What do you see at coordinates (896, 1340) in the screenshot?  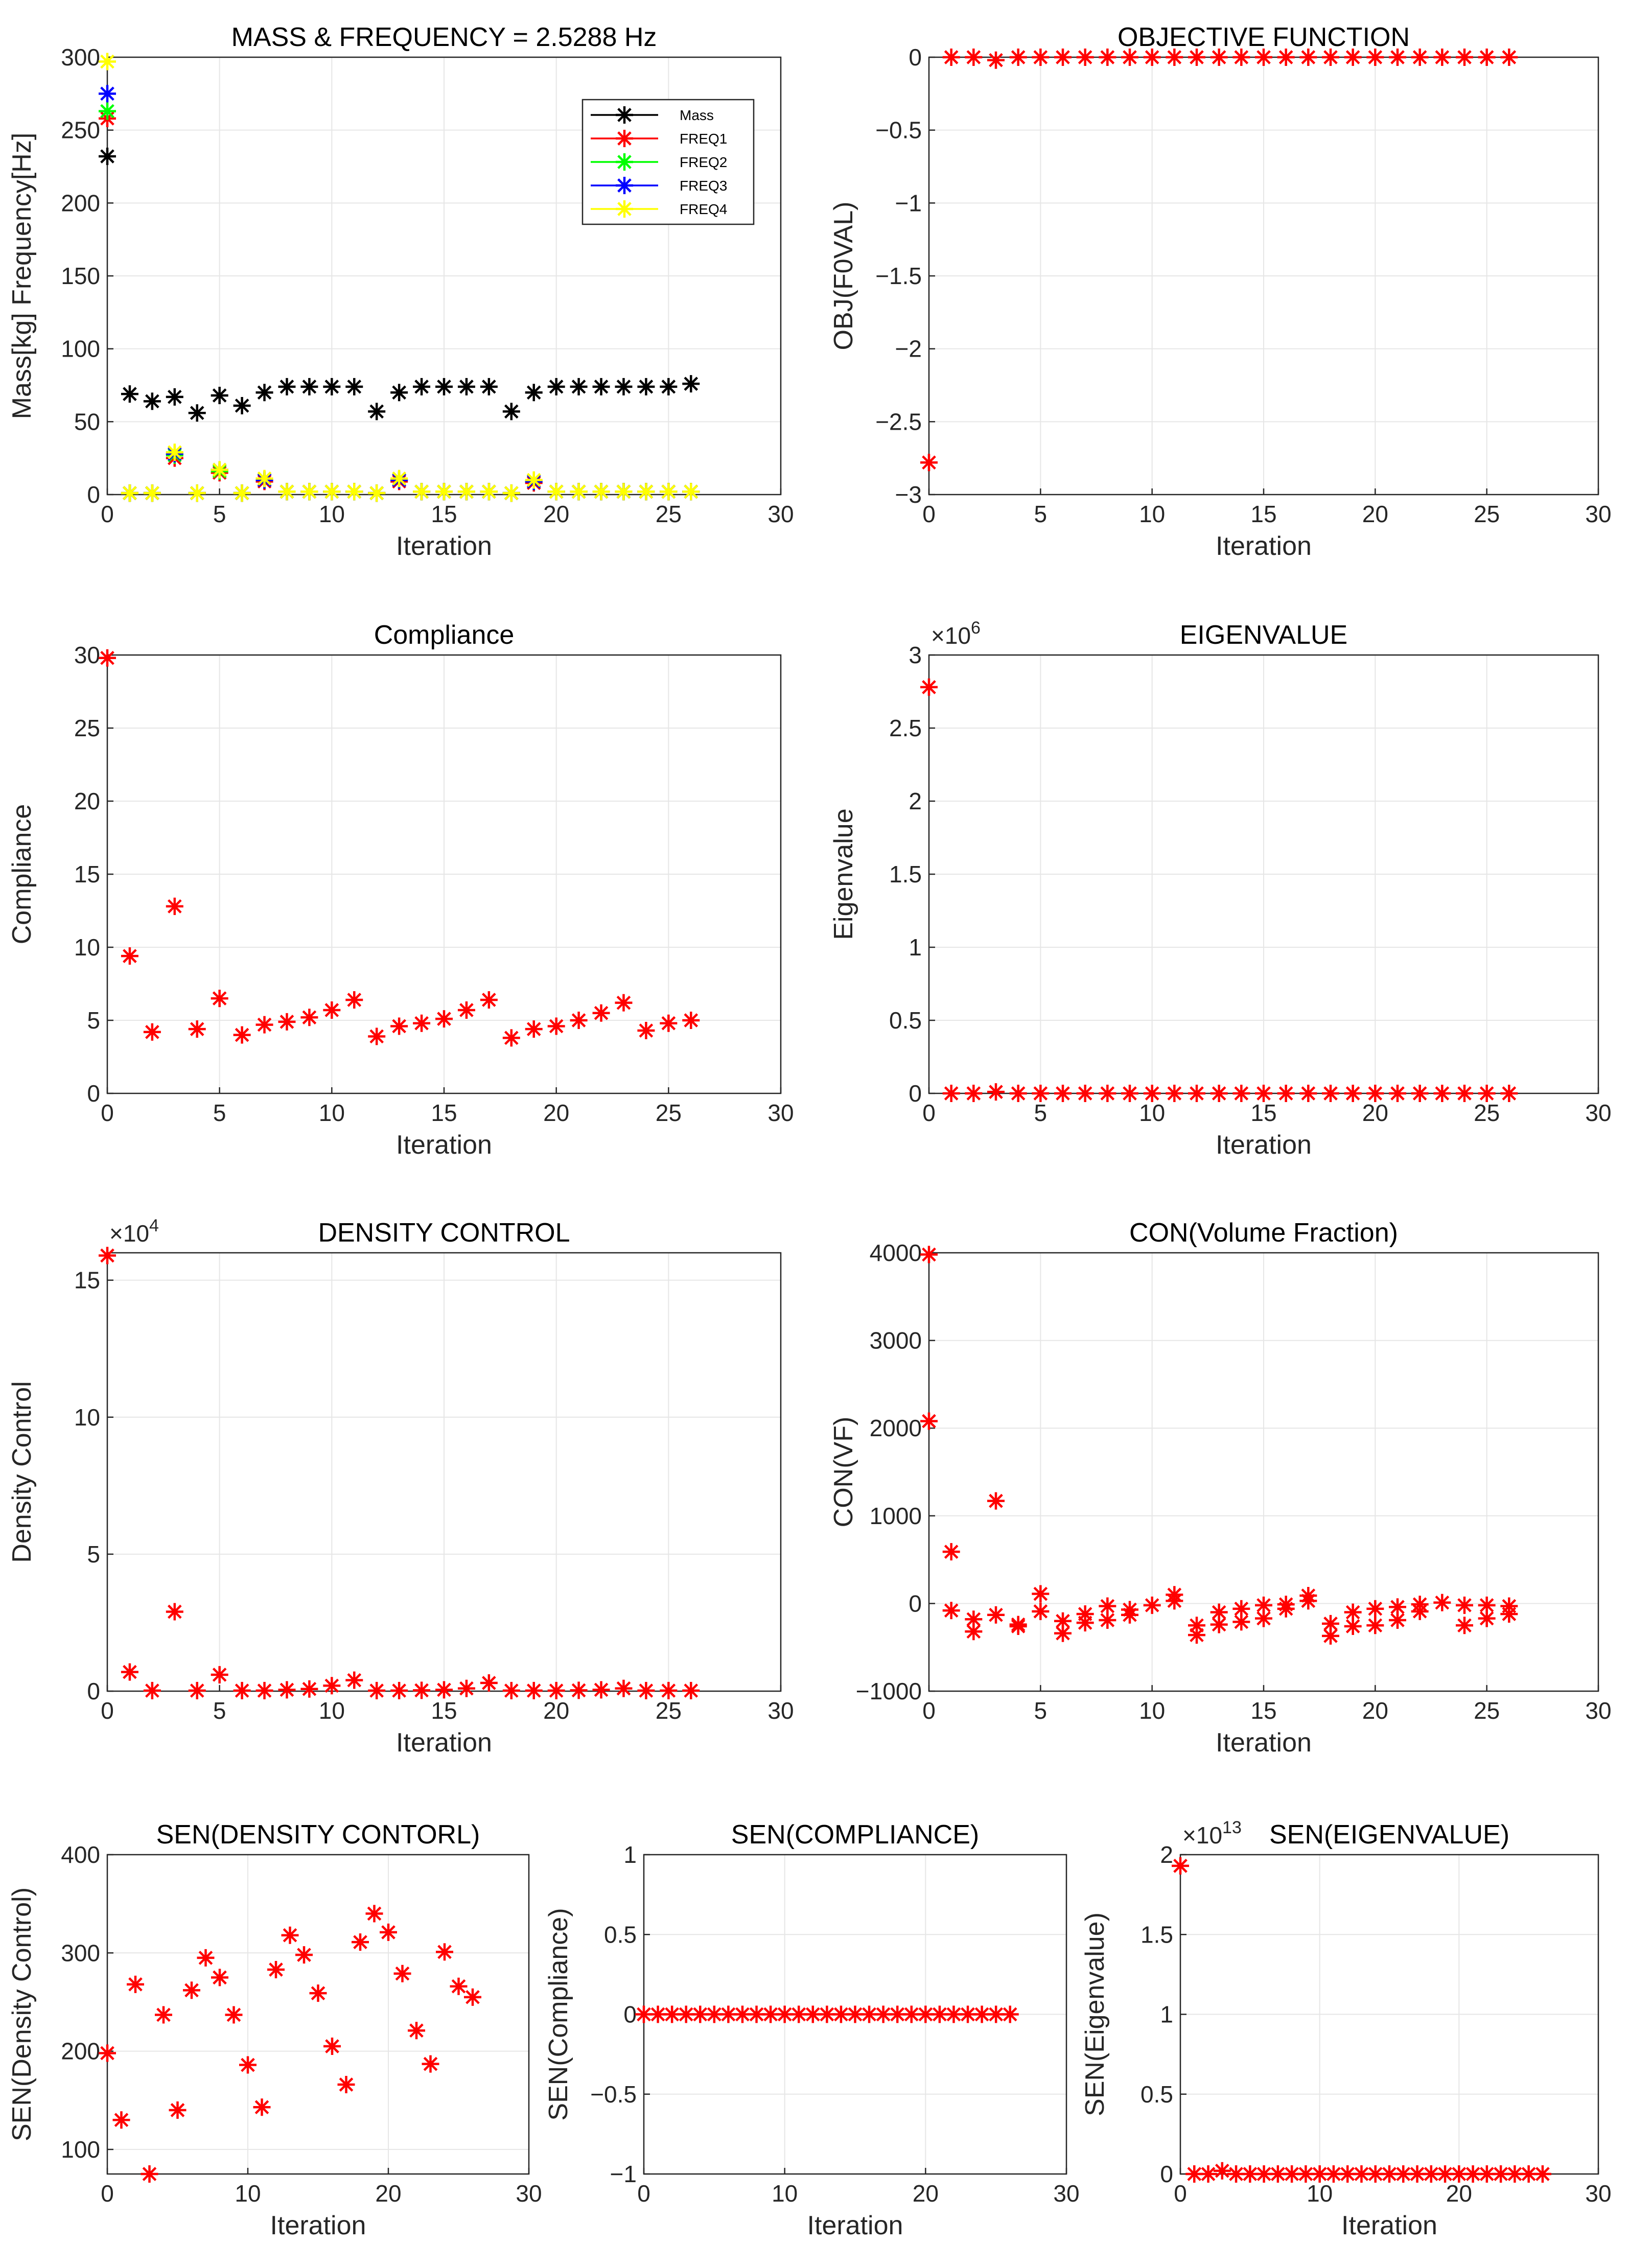 I see `y-tick-label: 3000` at bounding box center [896, 1340].